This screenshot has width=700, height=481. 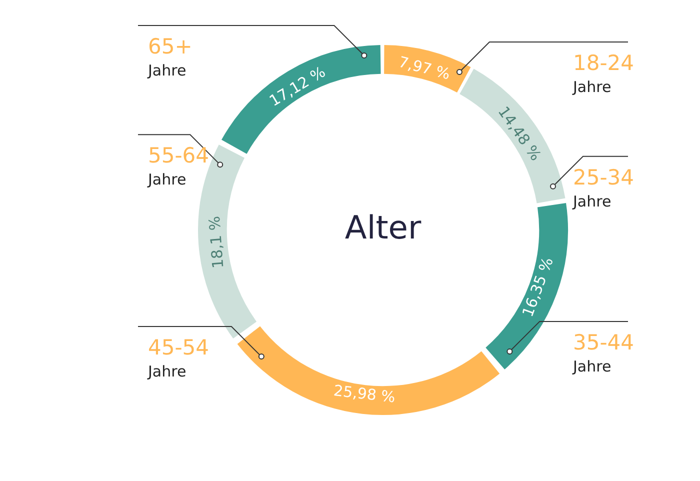 What do you see at coordinates (603, 353) in the screenshot?
I see `slice-label: 35-44 Jahre` at bounding box center [603, 353].